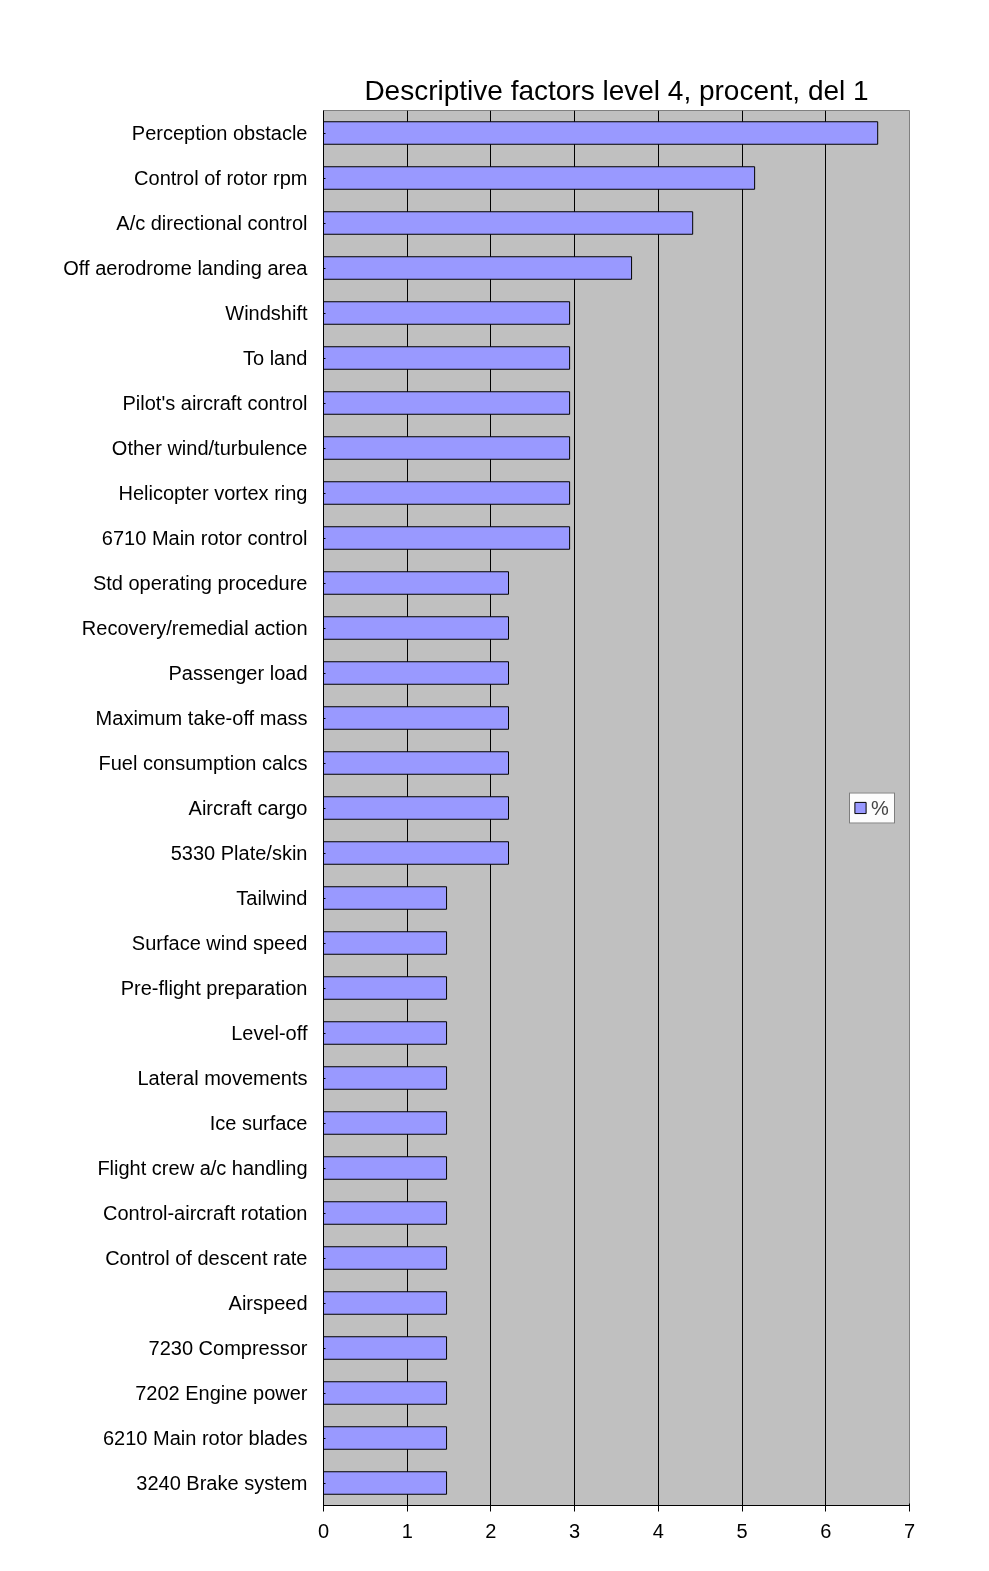 This screenshot has width=989, height=1571. Describe the element at coordinates (269, 1033) in the screenshot. I see `y-tick-label: Level-off` at that location.